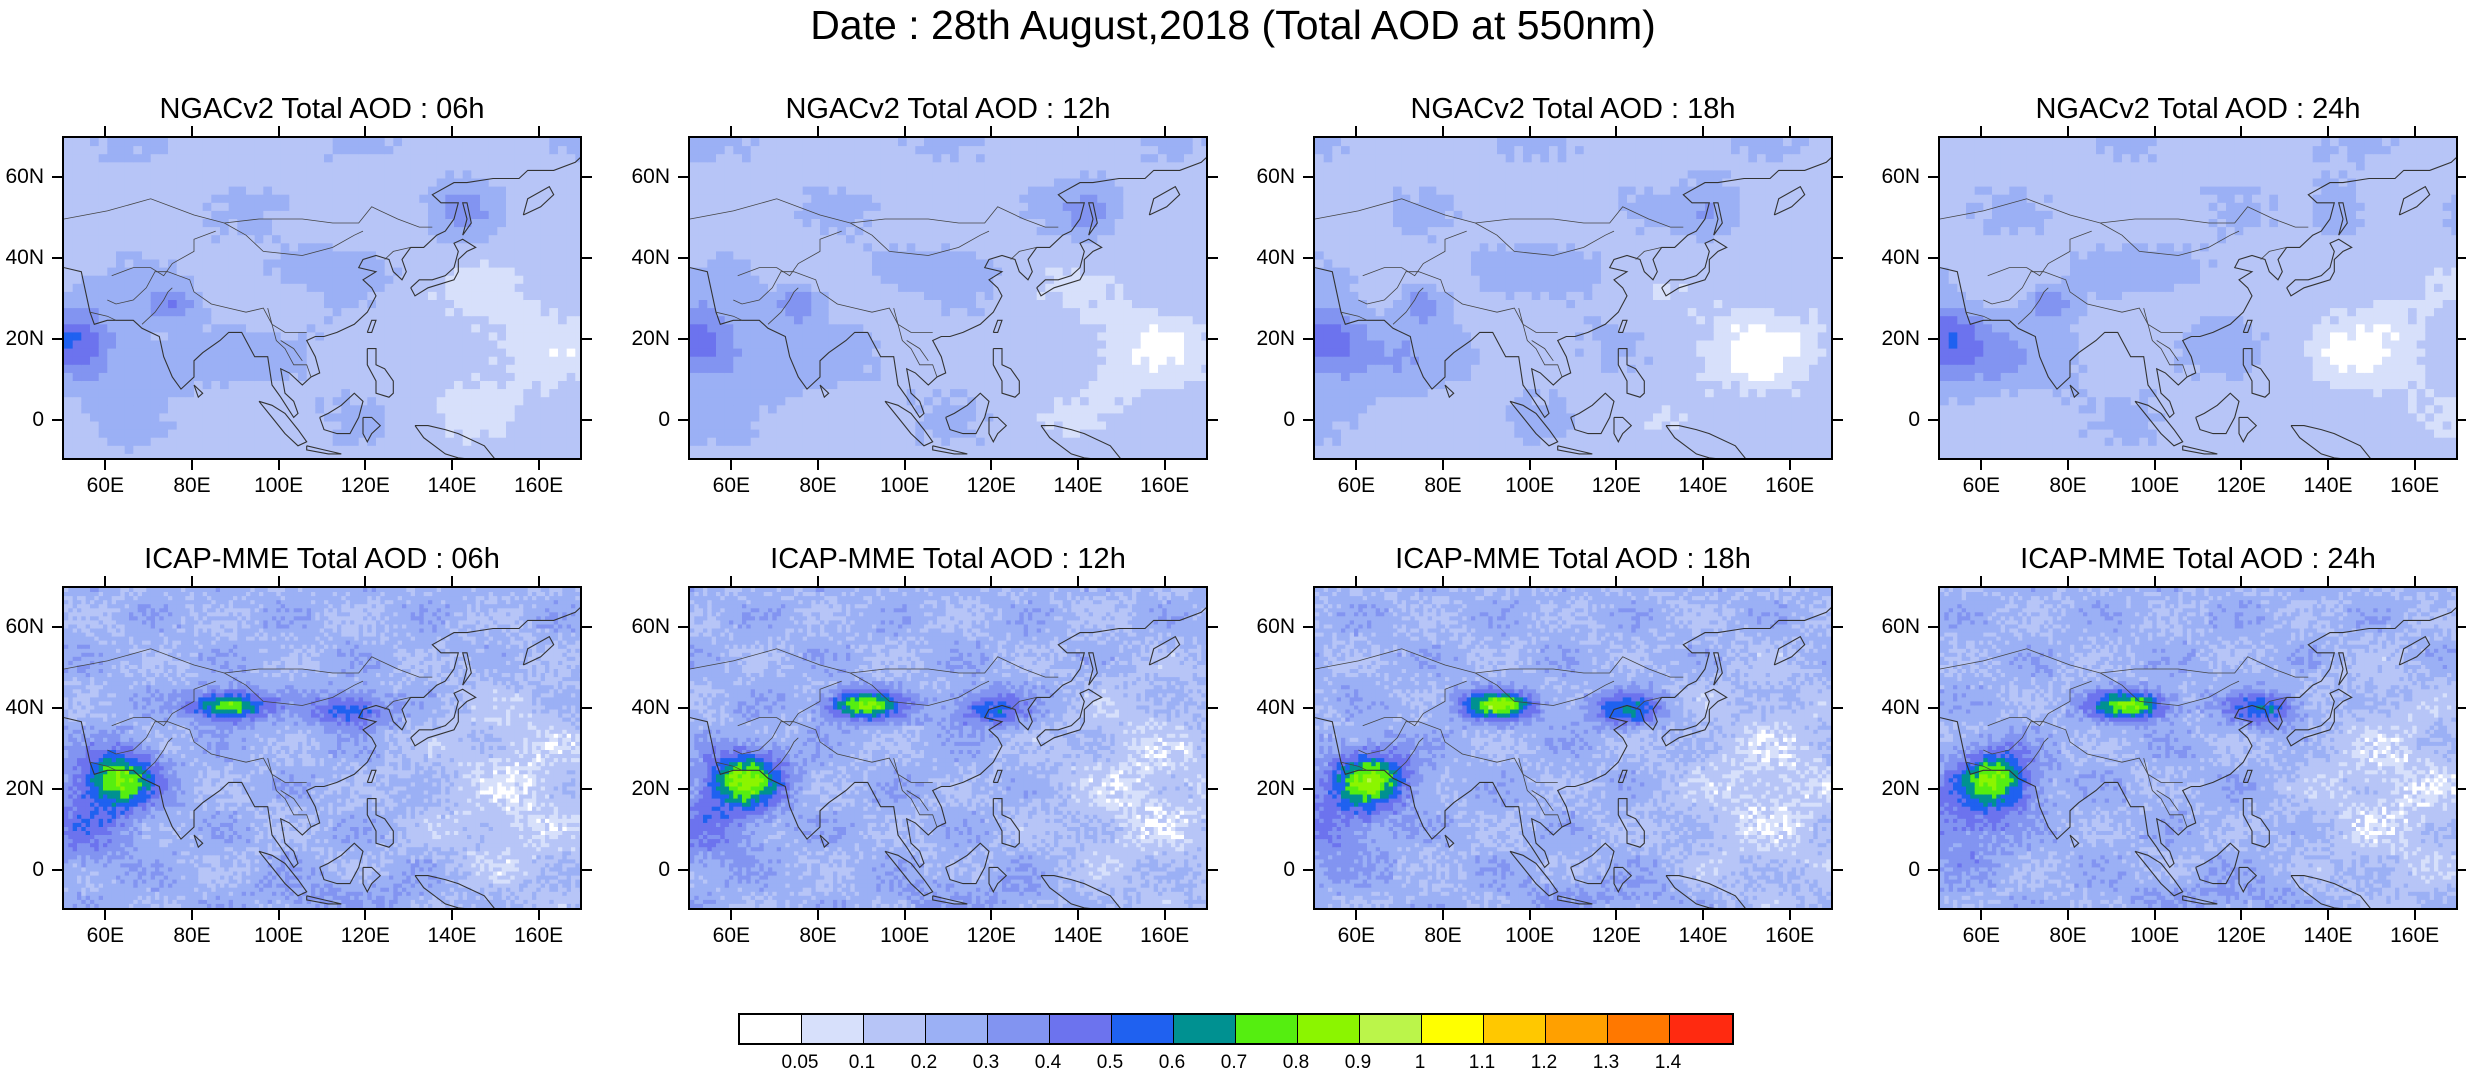 This screenshot has height=1074, width=2466. Describe the element at coordinates (22, 177) in the screenshot. I see `y-tick-label: 60N` at that location.